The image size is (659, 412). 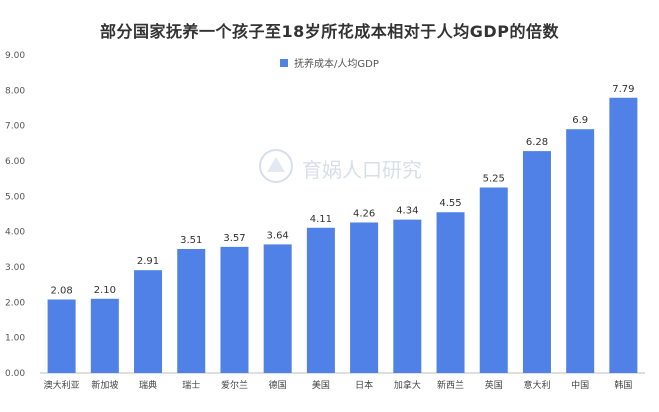 What do you see at coordinates (15, 162) in the screenshot?
I see `y-tick-label: 6.00` at bounding box center [15, 162].